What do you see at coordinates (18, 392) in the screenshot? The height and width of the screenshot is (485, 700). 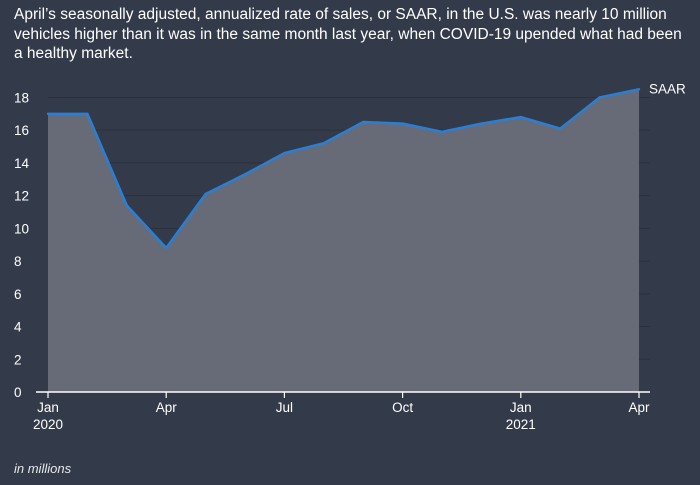 I see `y-tick-label-0: 0` at bounding box center [18, 392].